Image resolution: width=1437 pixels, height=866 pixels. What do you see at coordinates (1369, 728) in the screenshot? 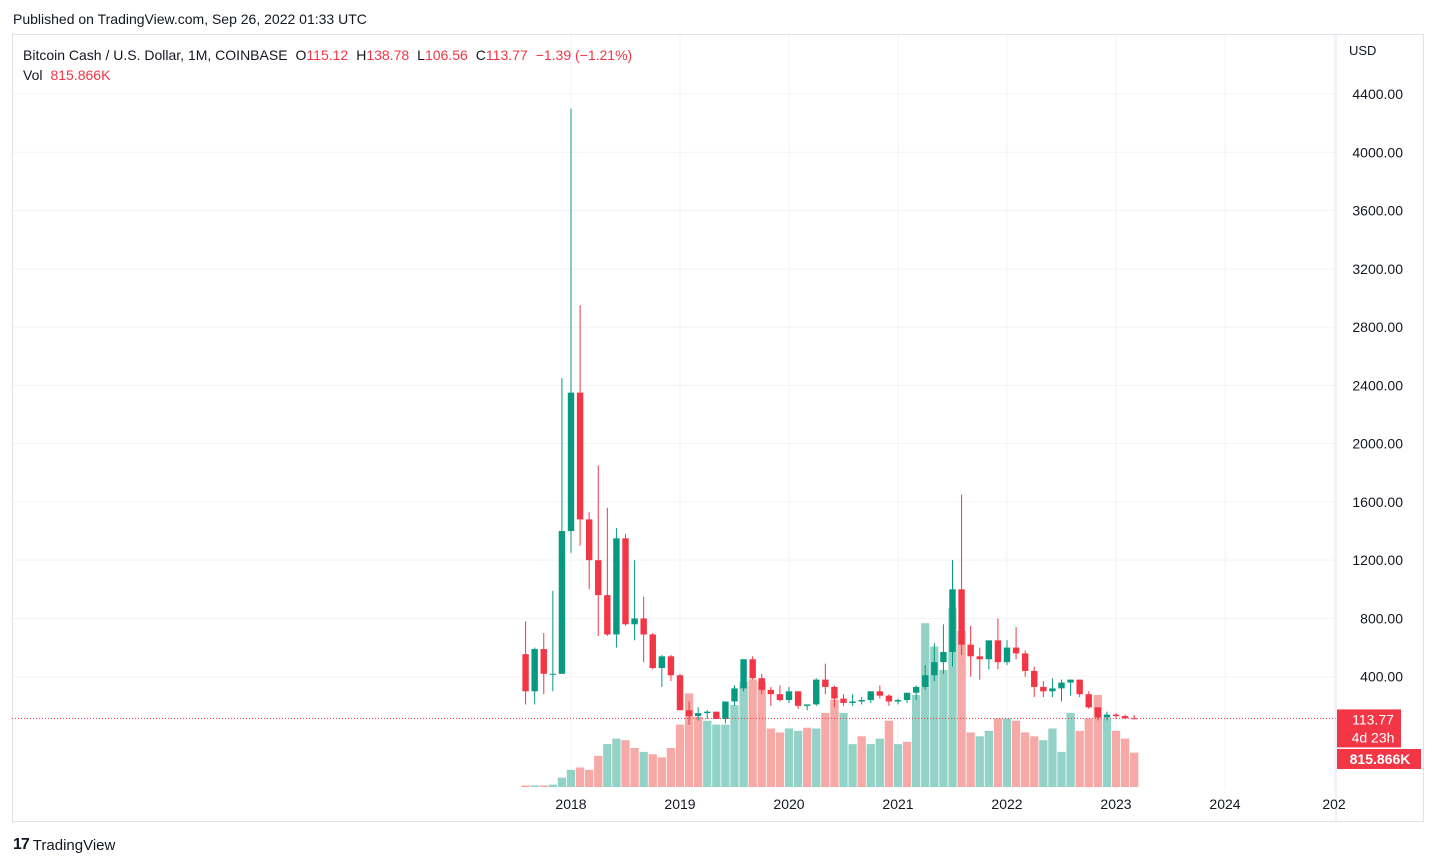
I see `last-price-badge: 113.77 4d 23h` at bounding box center [1369, 728].